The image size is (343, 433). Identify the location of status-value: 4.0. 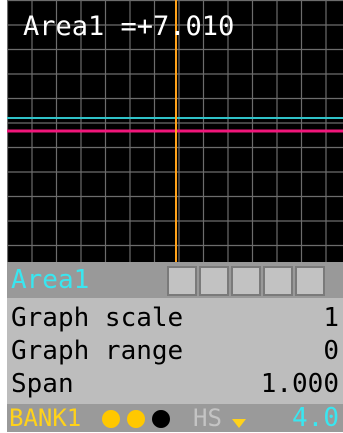
(315, 418).